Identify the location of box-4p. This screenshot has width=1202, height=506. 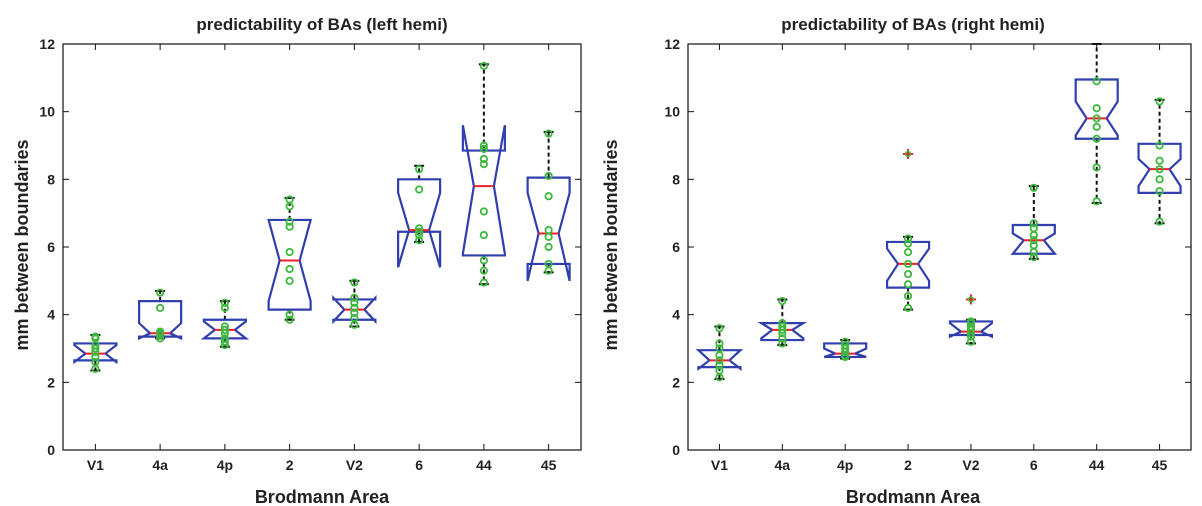
(225, 324).